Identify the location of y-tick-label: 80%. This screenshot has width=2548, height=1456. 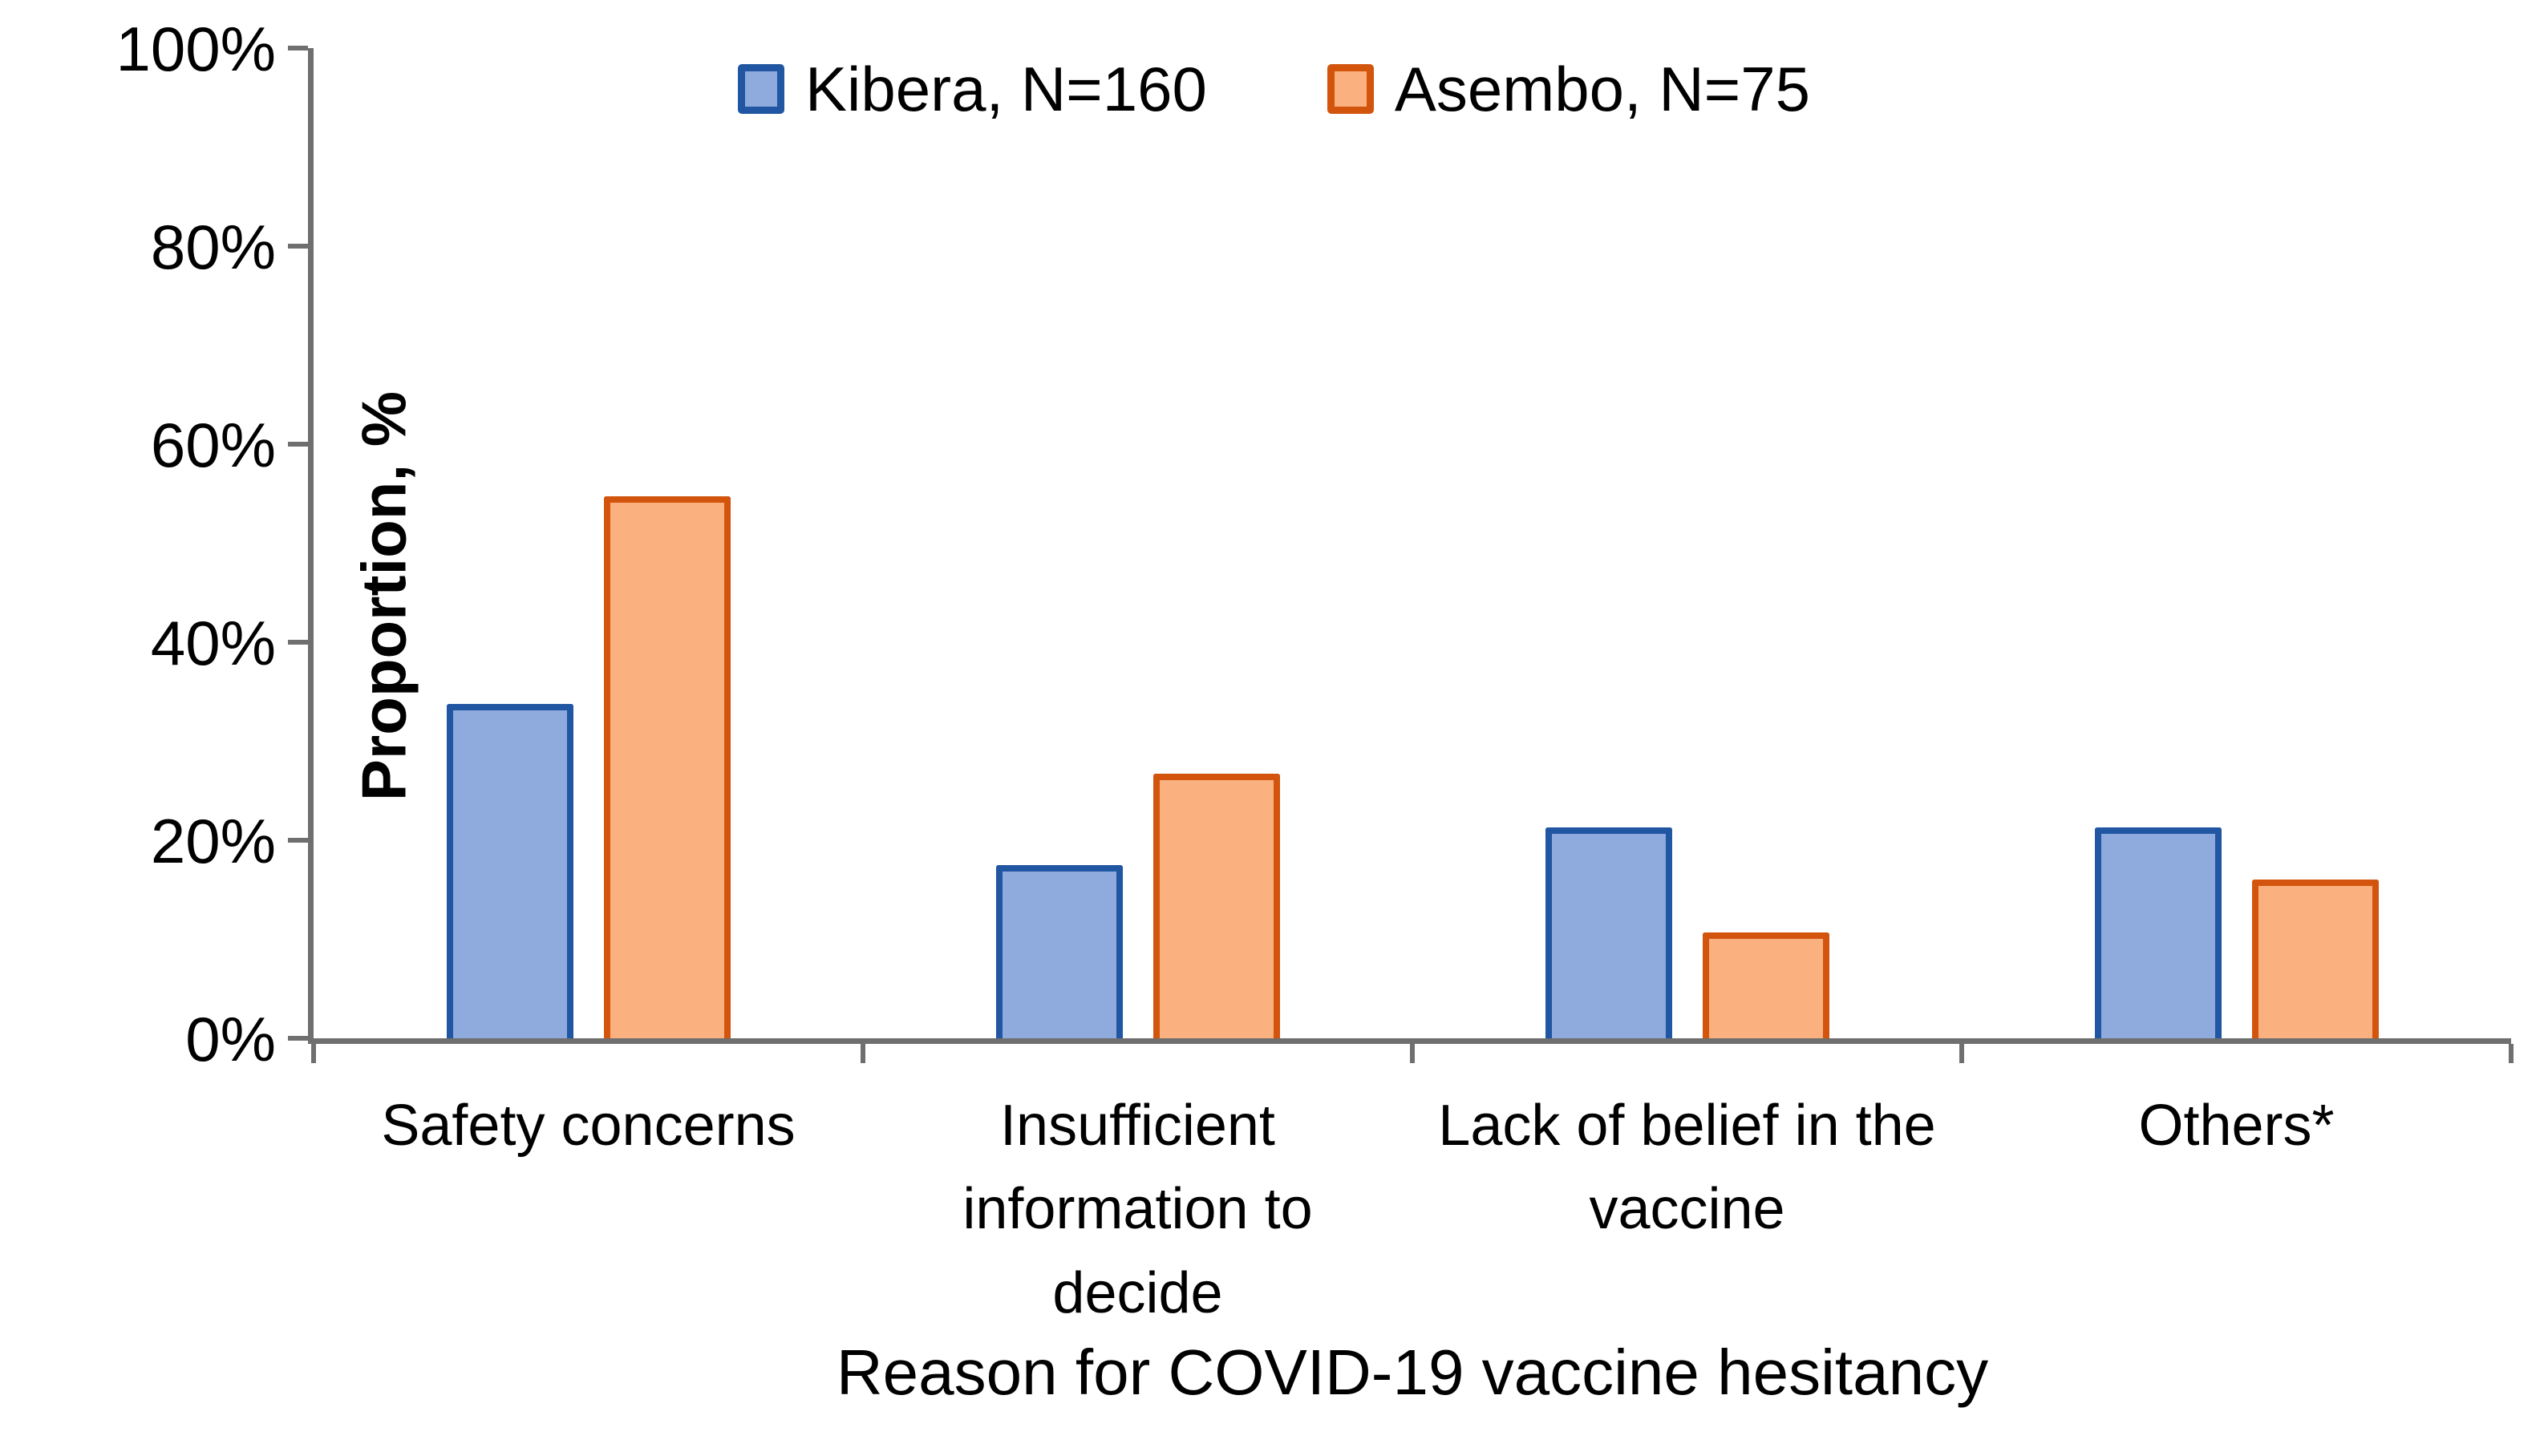
(213, 247).